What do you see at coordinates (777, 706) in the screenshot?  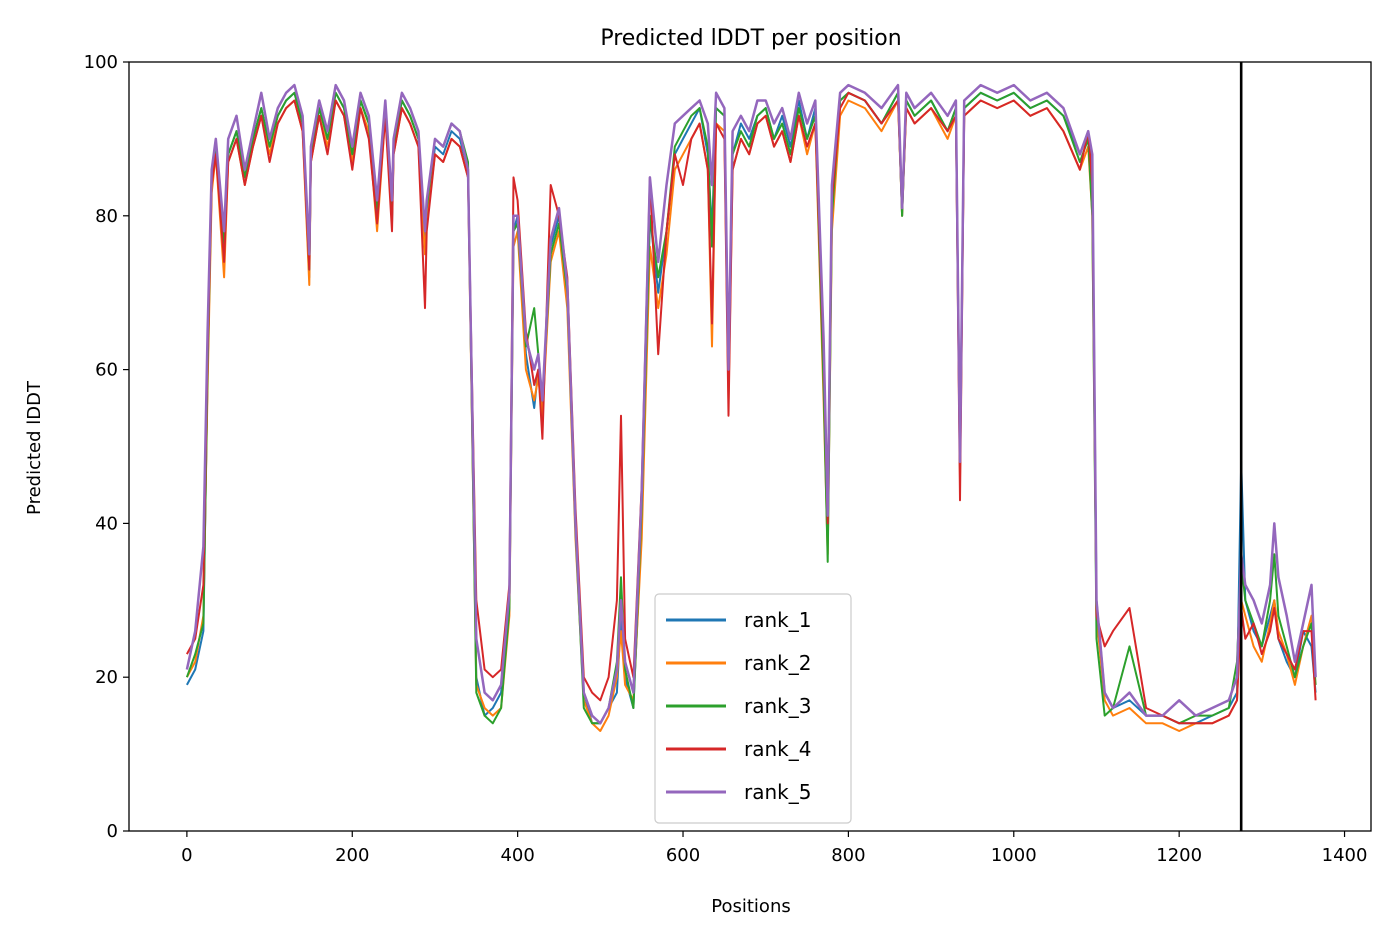 I see `legend-label: rank_3` at bounding box center [777, 706].